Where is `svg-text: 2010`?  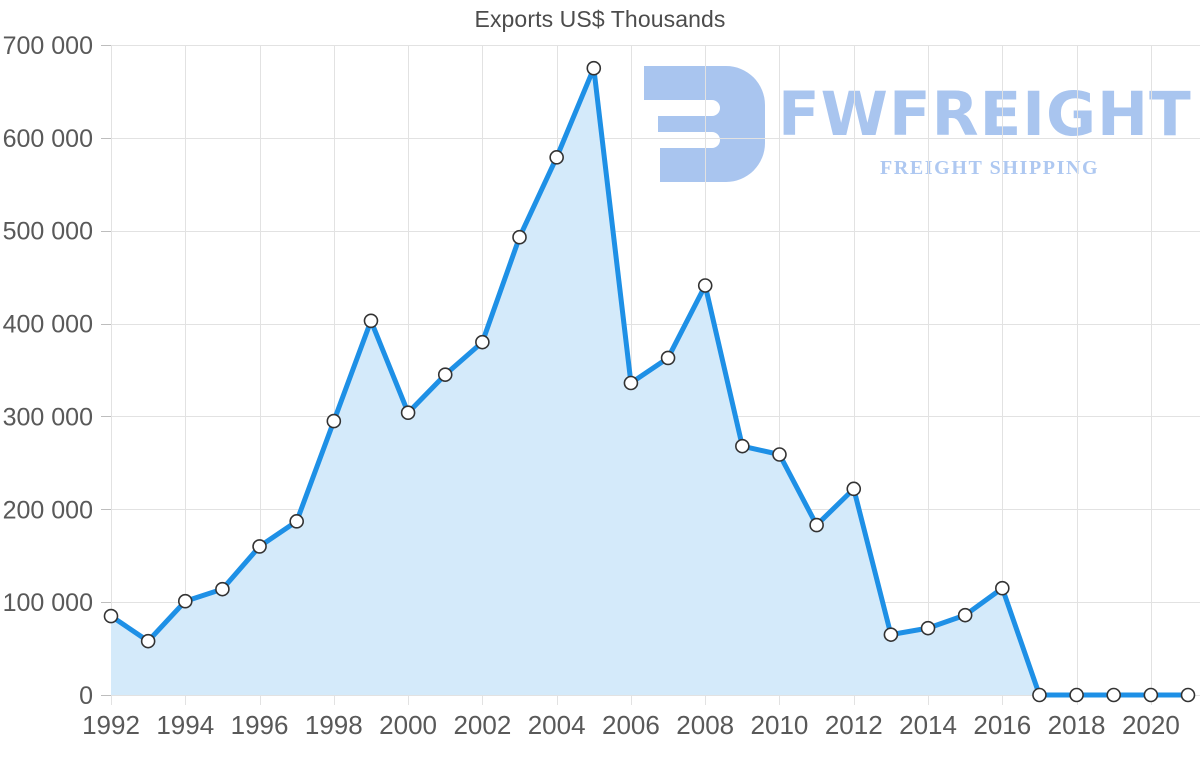
svg-text: 2010 is located at coordinates (780, 725).